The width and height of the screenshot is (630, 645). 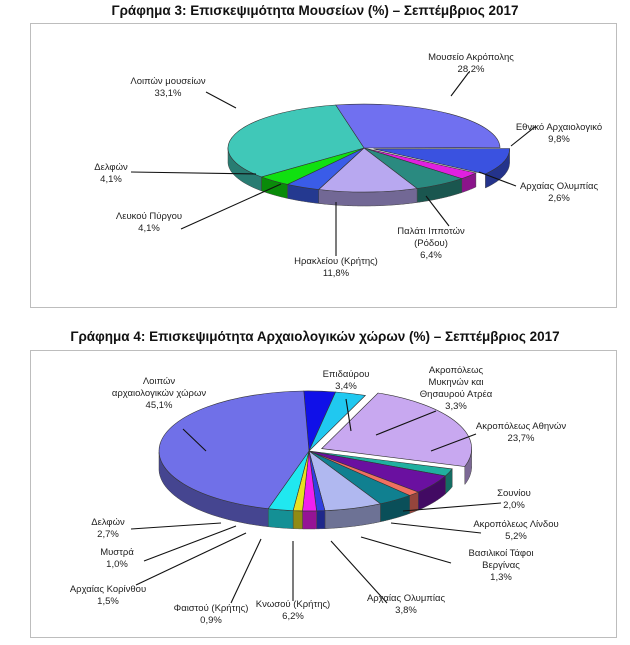 I want to click on chart-1-data-label: Λοιπών μουσείων, so click(x=168, y=81).